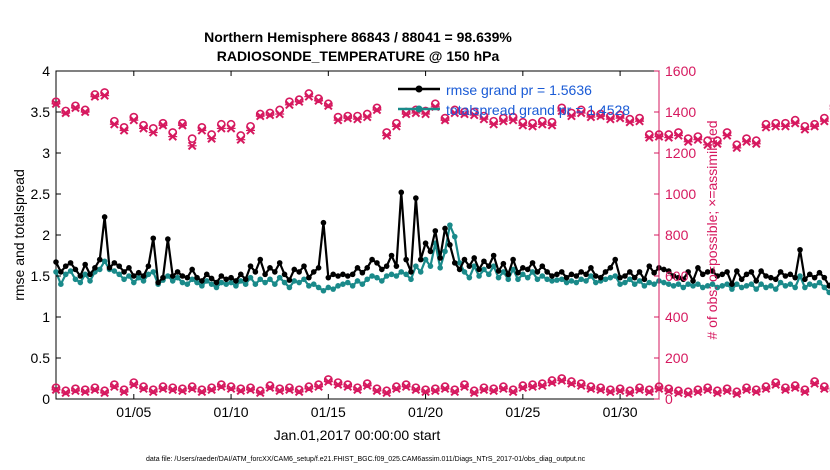 The width and height of the screenshot is (830, 470). What do you see at coordinates (677, 235) in the screenshot?
I see `y-right-tick-label: 800` at bounding box center [677, 235].